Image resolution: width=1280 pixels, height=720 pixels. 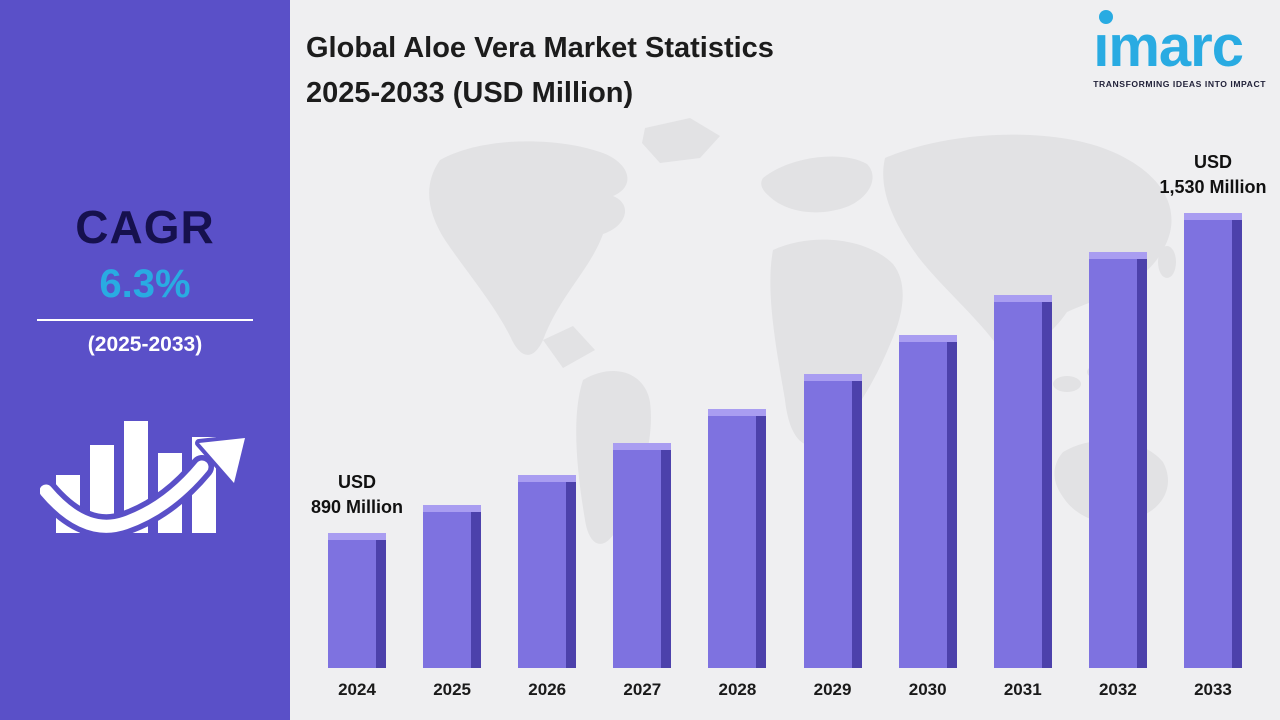 I want to click on cagr-label: CAGR, so click(x=145, y=227).